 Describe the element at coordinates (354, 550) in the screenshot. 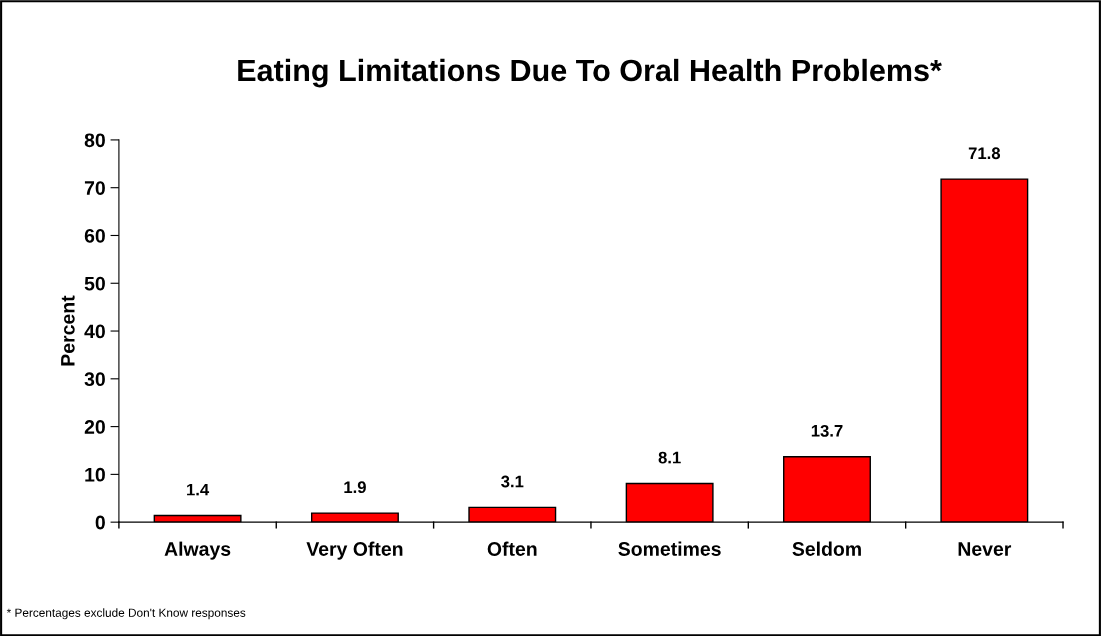

I see `x-tick-label: Very Often` at that location.